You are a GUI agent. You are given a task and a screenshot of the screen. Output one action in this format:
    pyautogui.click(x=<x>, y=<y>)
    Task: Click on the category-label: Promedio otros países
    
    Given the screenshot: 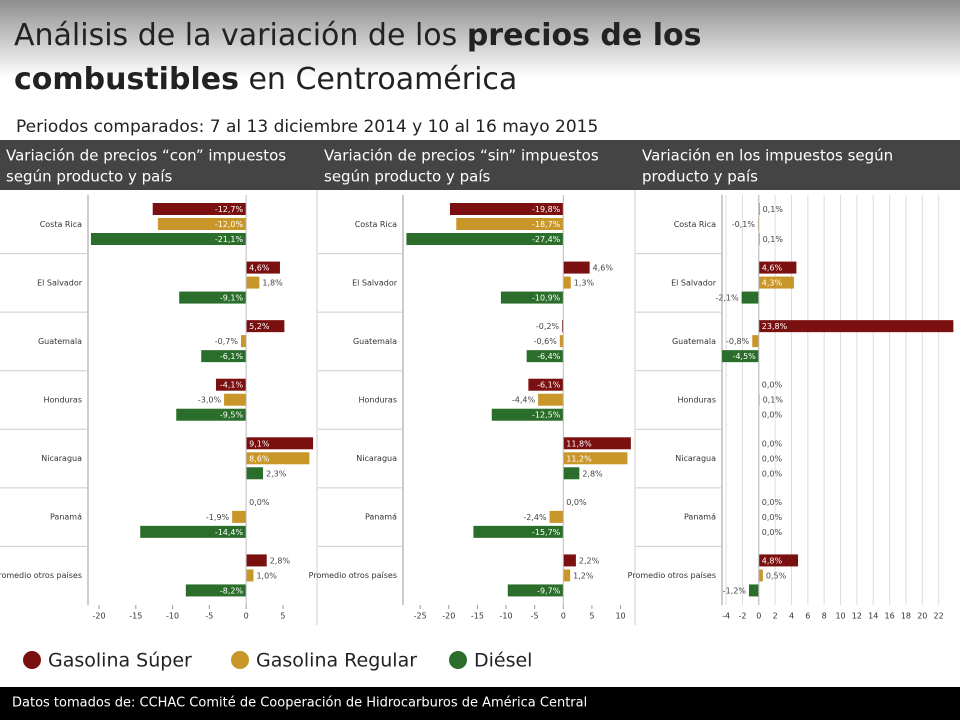 What is the action you would take?
    pyautogui.click(x=672, y=575)
    